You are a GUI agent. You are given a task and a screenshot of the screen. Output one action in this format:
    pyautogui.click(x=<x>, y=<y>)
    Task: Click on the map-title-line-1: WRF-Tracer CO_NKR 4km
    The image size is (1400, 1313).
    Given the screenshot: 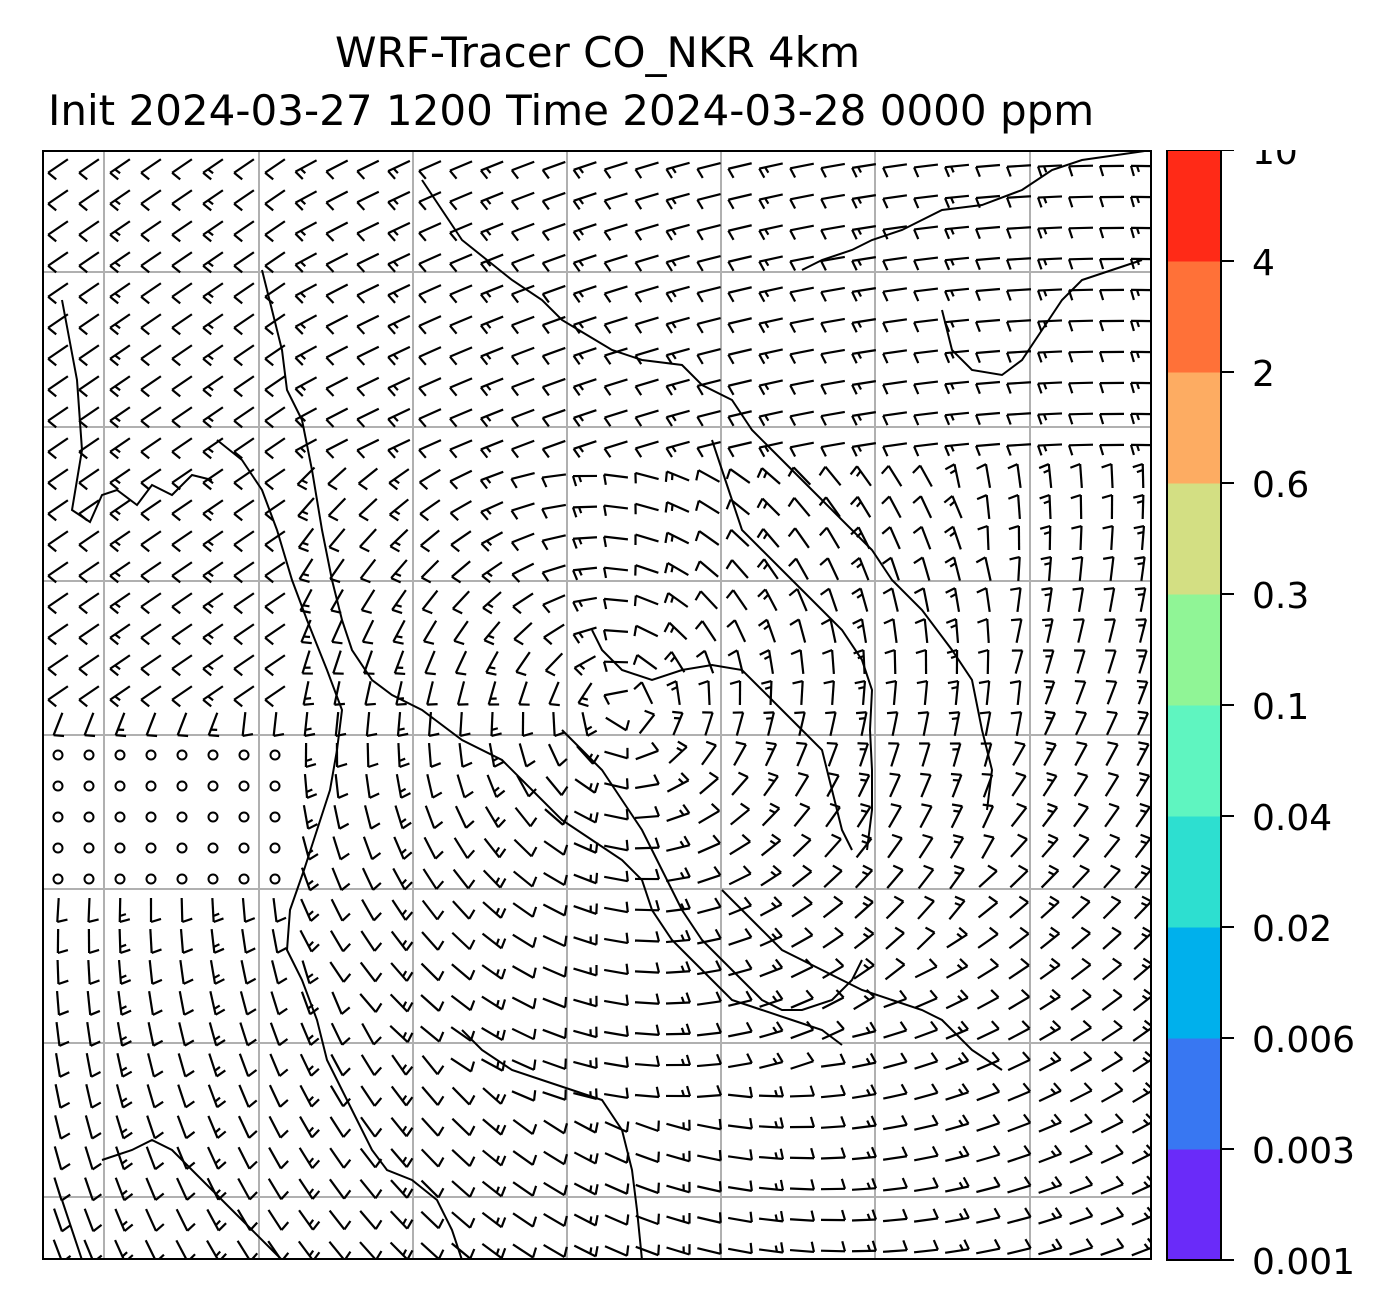 What is the action you would take?
    pyautogui.click(x=597, y=52)
    